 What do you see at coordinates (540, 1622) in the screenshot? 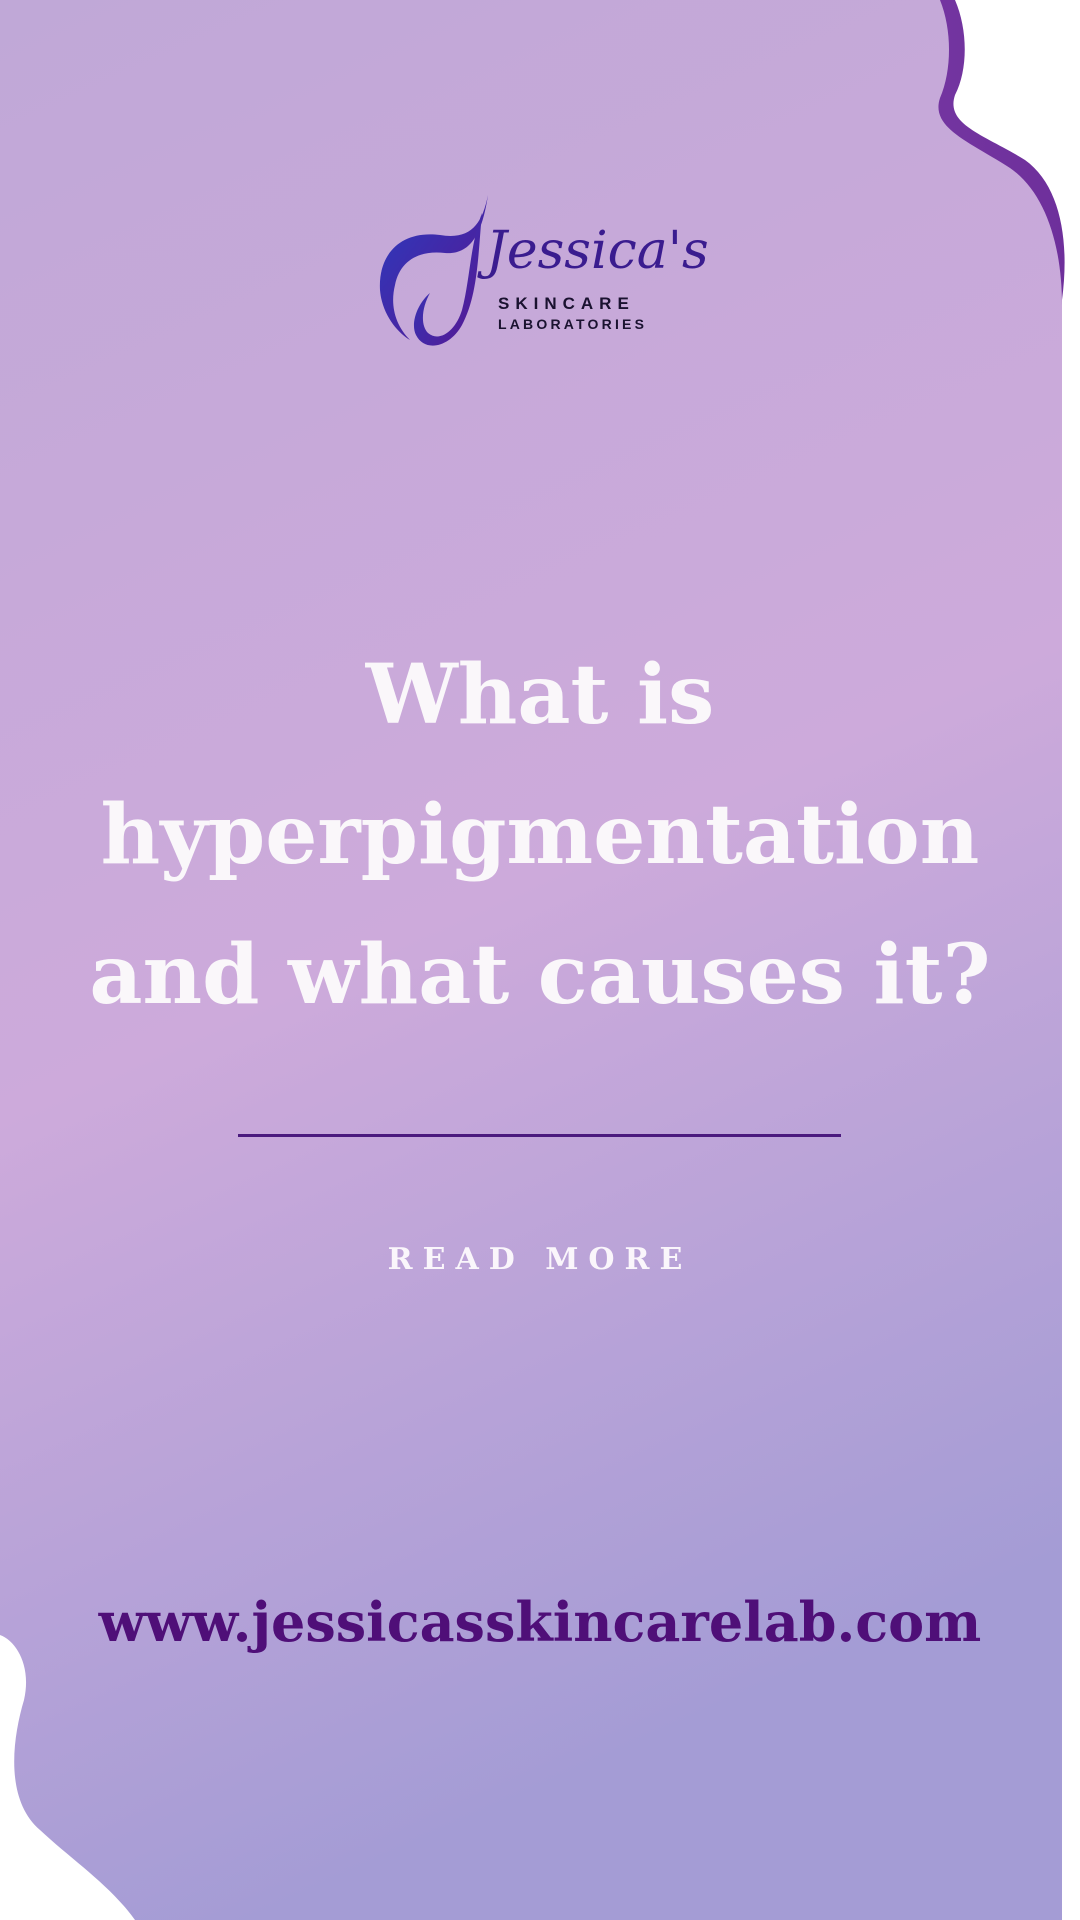
I see `website-url: www.jessicasskincarelab.com` at bounding box center [540, 1622].